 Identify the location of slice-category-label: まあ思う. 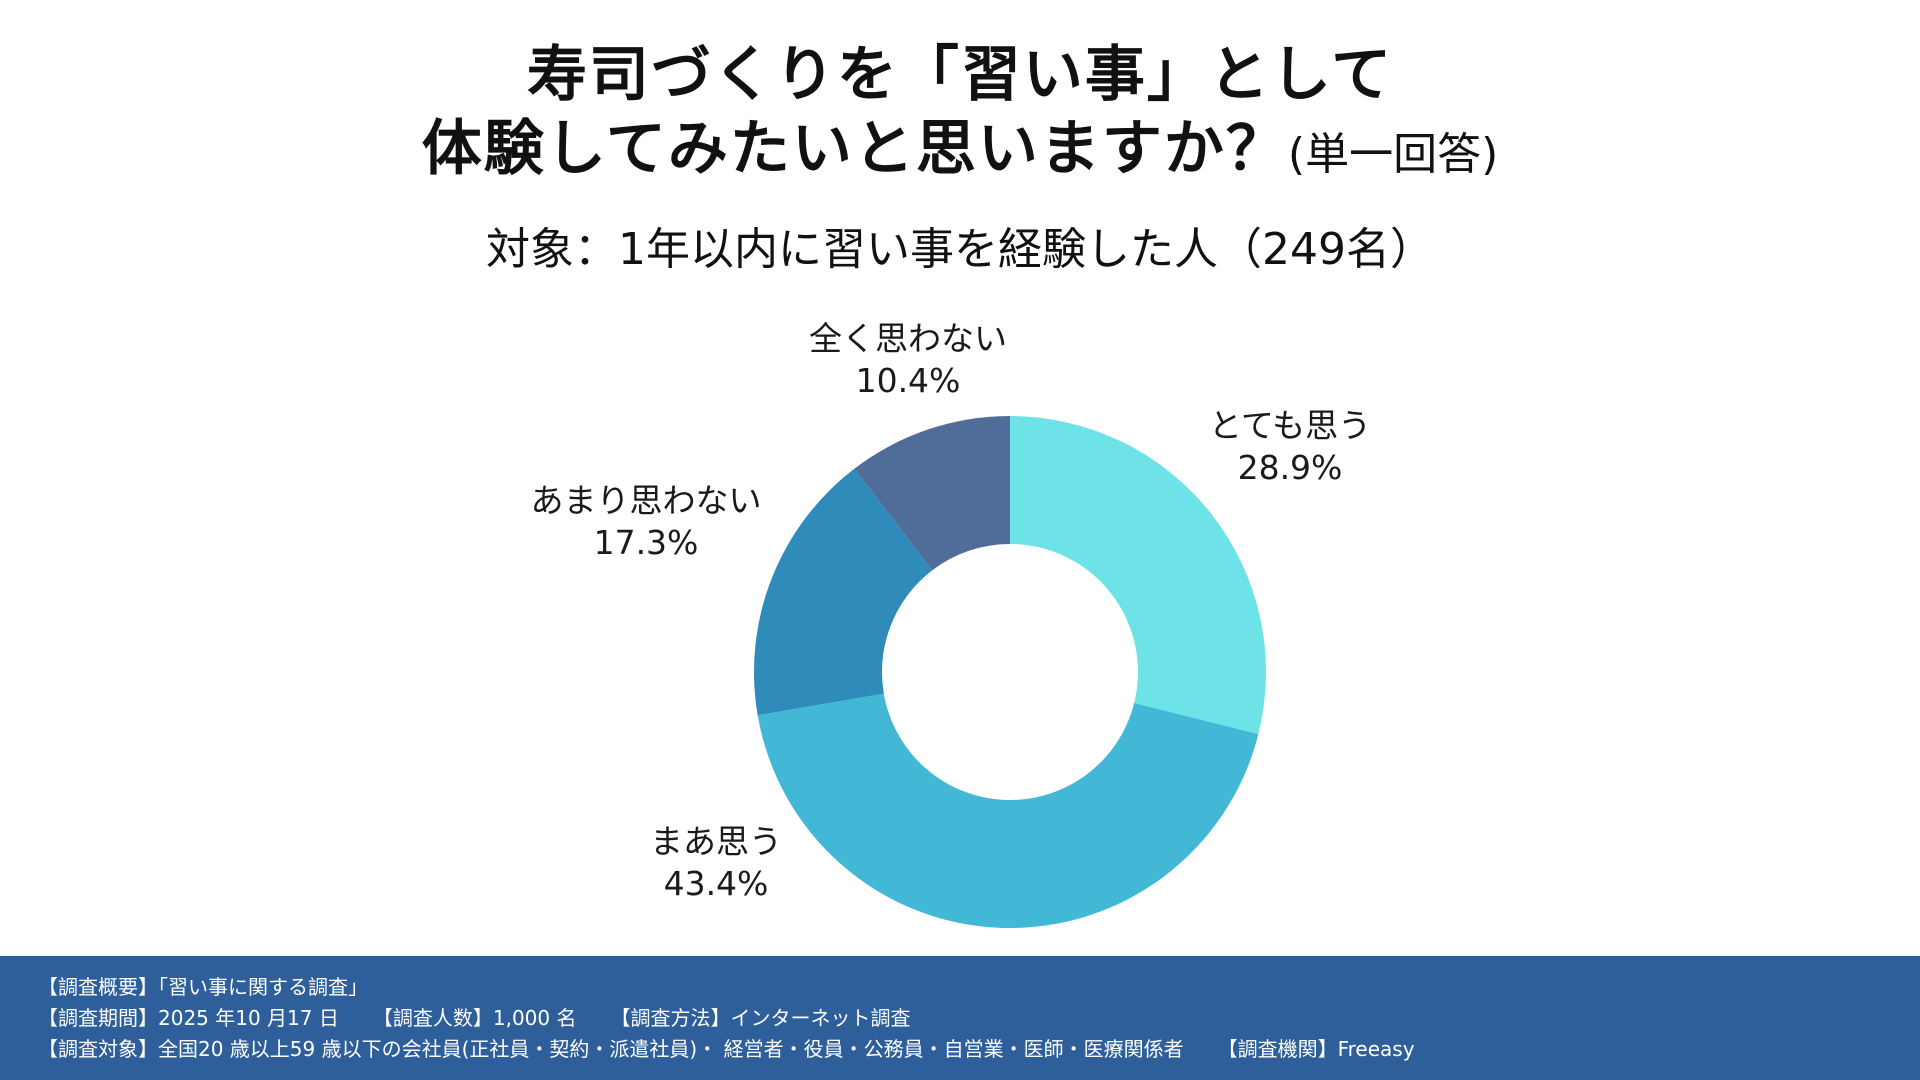
(716, 841).